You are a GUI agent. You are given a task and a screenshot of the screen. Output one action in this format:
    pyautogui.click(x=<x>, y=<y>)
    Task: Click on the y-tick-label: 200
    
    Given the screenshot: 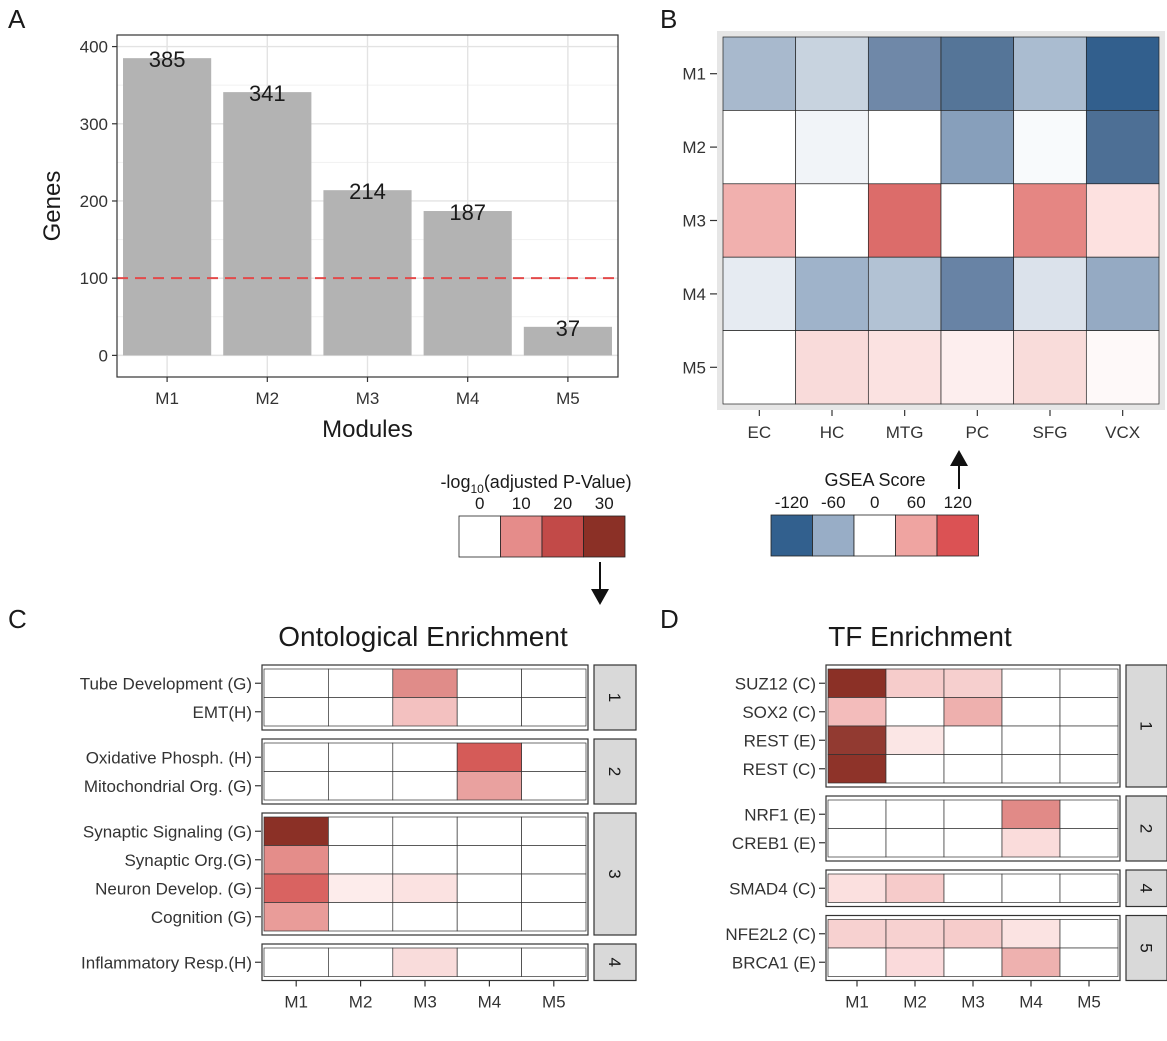 What is the action you would take?
    pyautogui.click(x=94, y=201)
    